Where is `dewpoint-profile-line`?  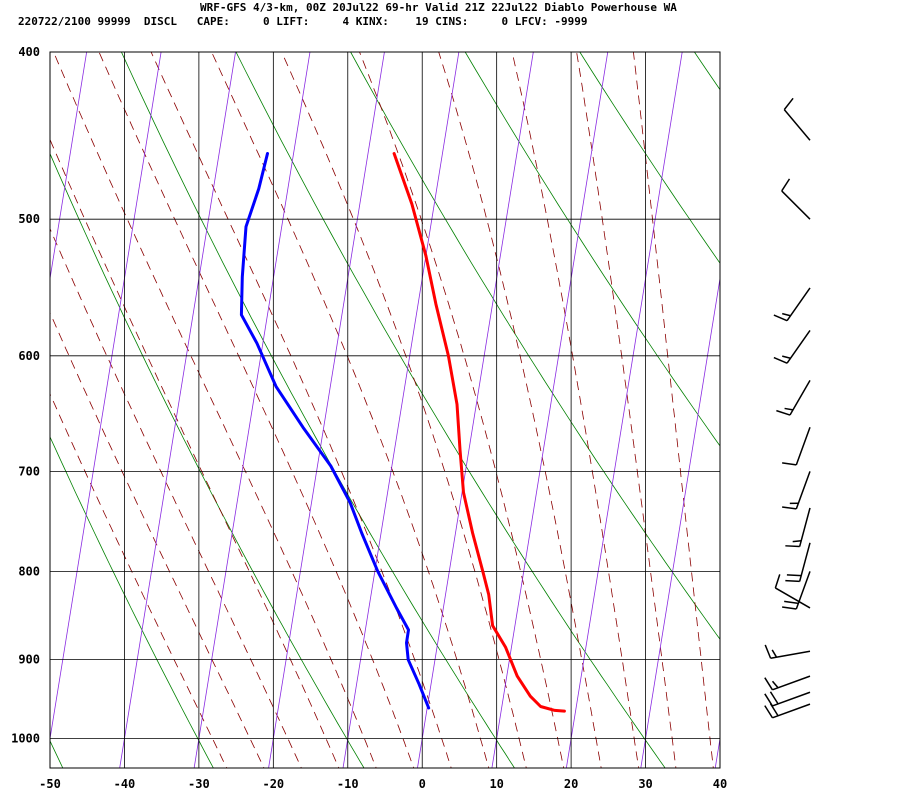
dewpoint-profile-line is located at coordinates (335, 431).